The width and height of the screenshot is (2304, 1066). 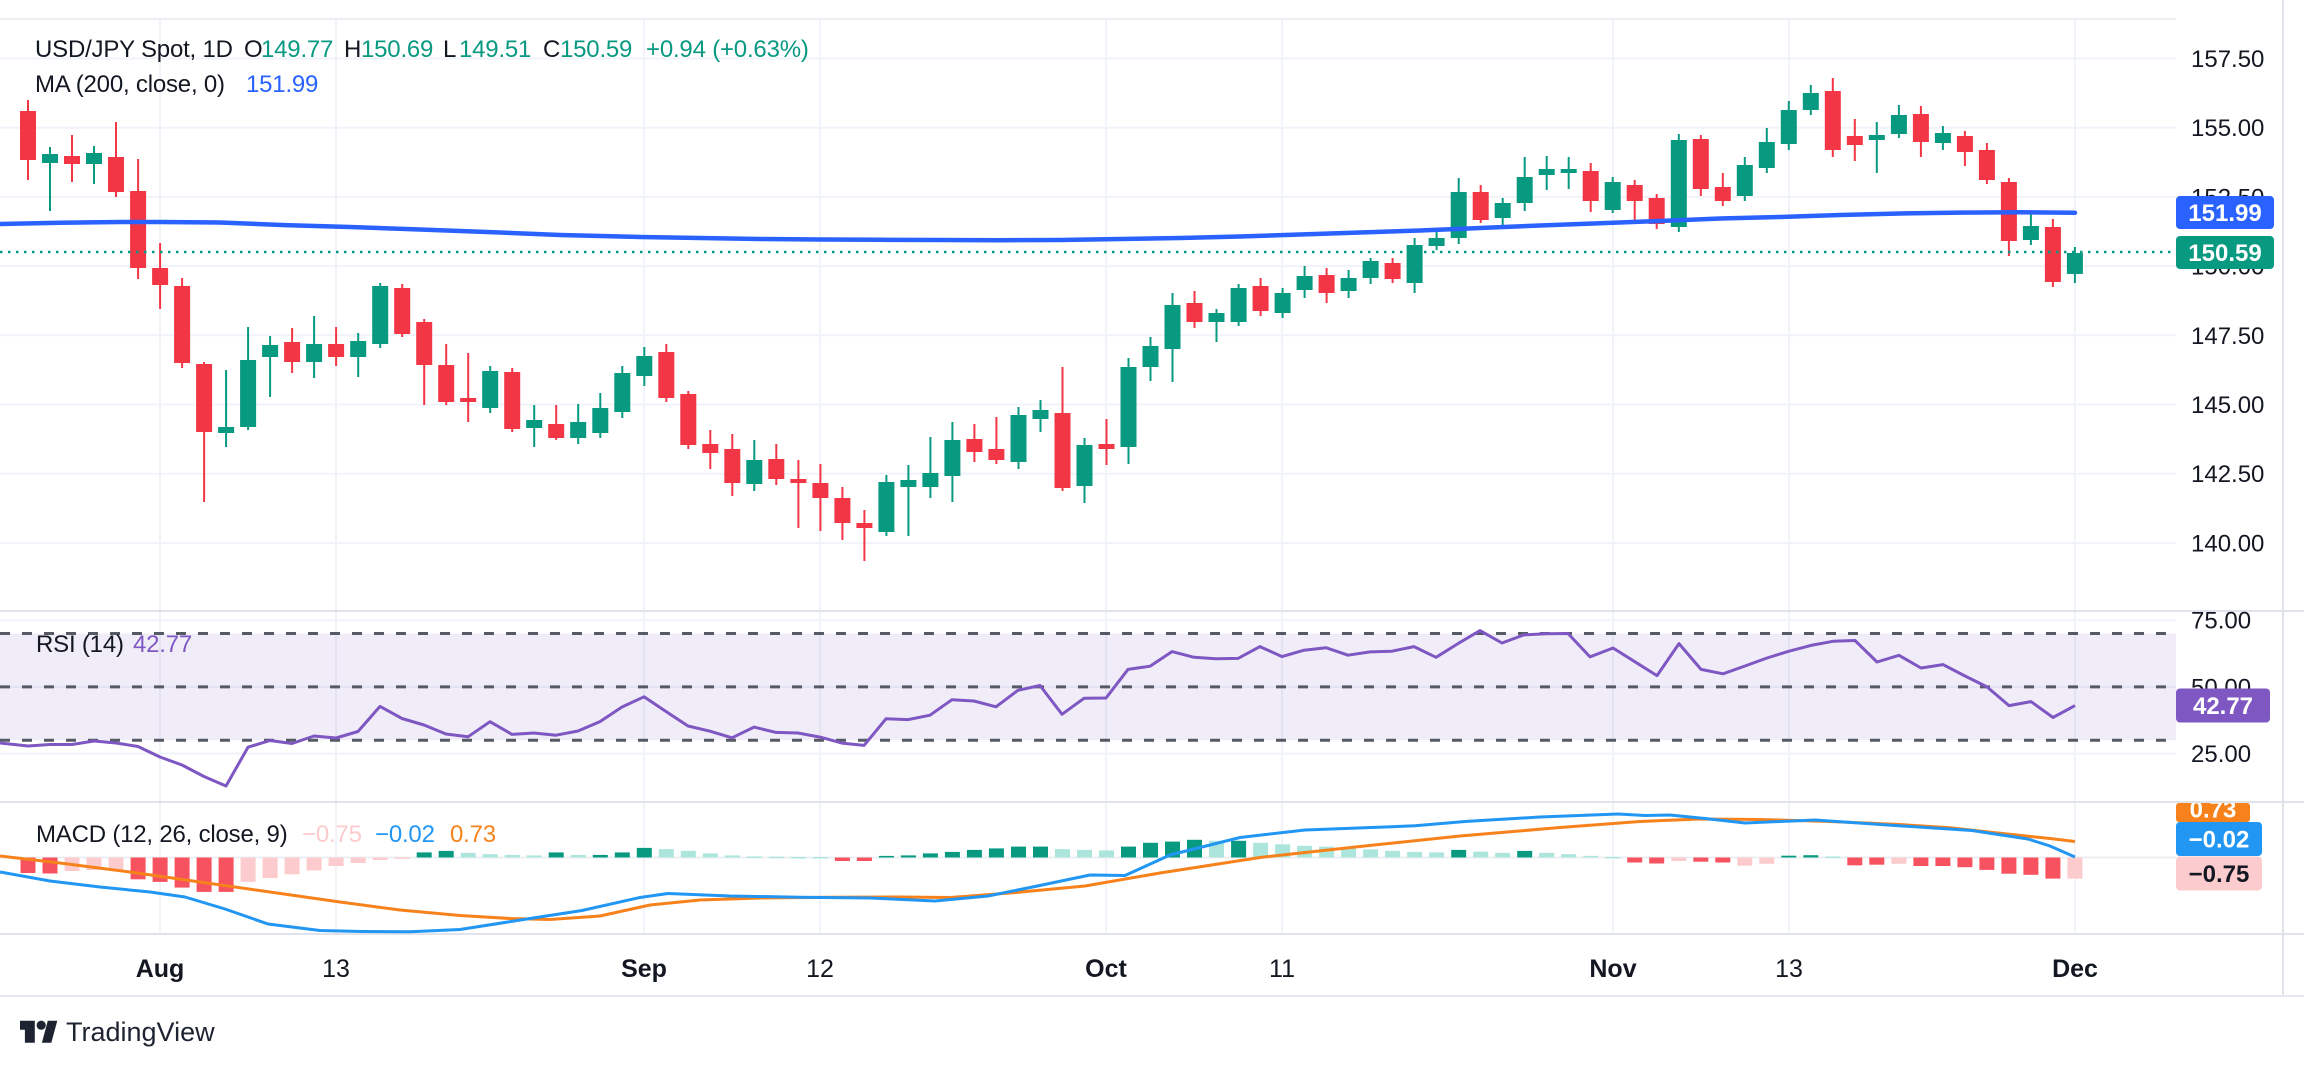 I want to click on svg-text: Sep, so click(x=644, y=969).